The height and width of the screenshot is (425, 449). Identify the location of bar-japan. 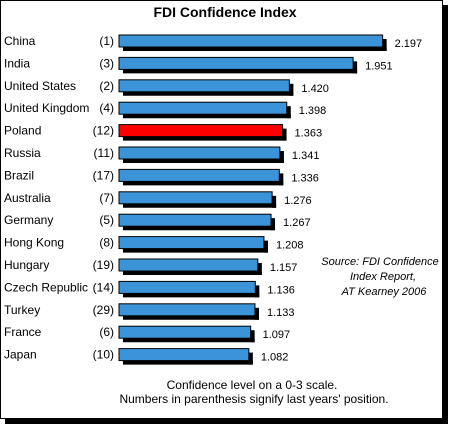
(184, 355).